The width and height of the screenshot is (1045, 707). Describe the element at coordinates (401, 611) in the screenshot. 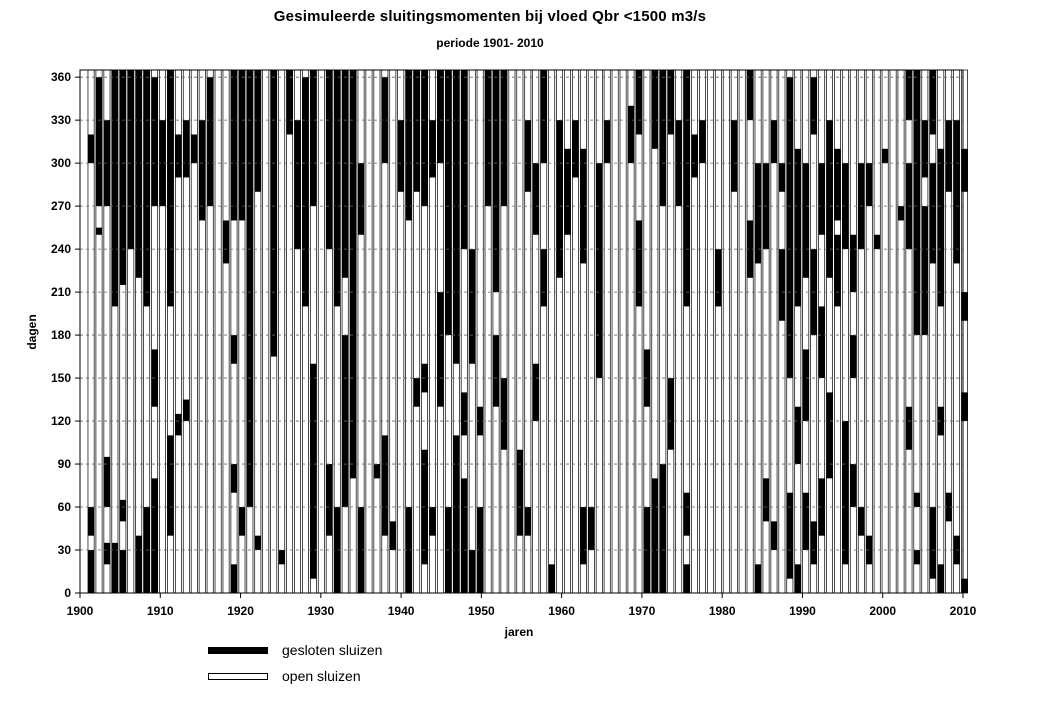

I see `x-tick-label-1940: 1940` at that location.